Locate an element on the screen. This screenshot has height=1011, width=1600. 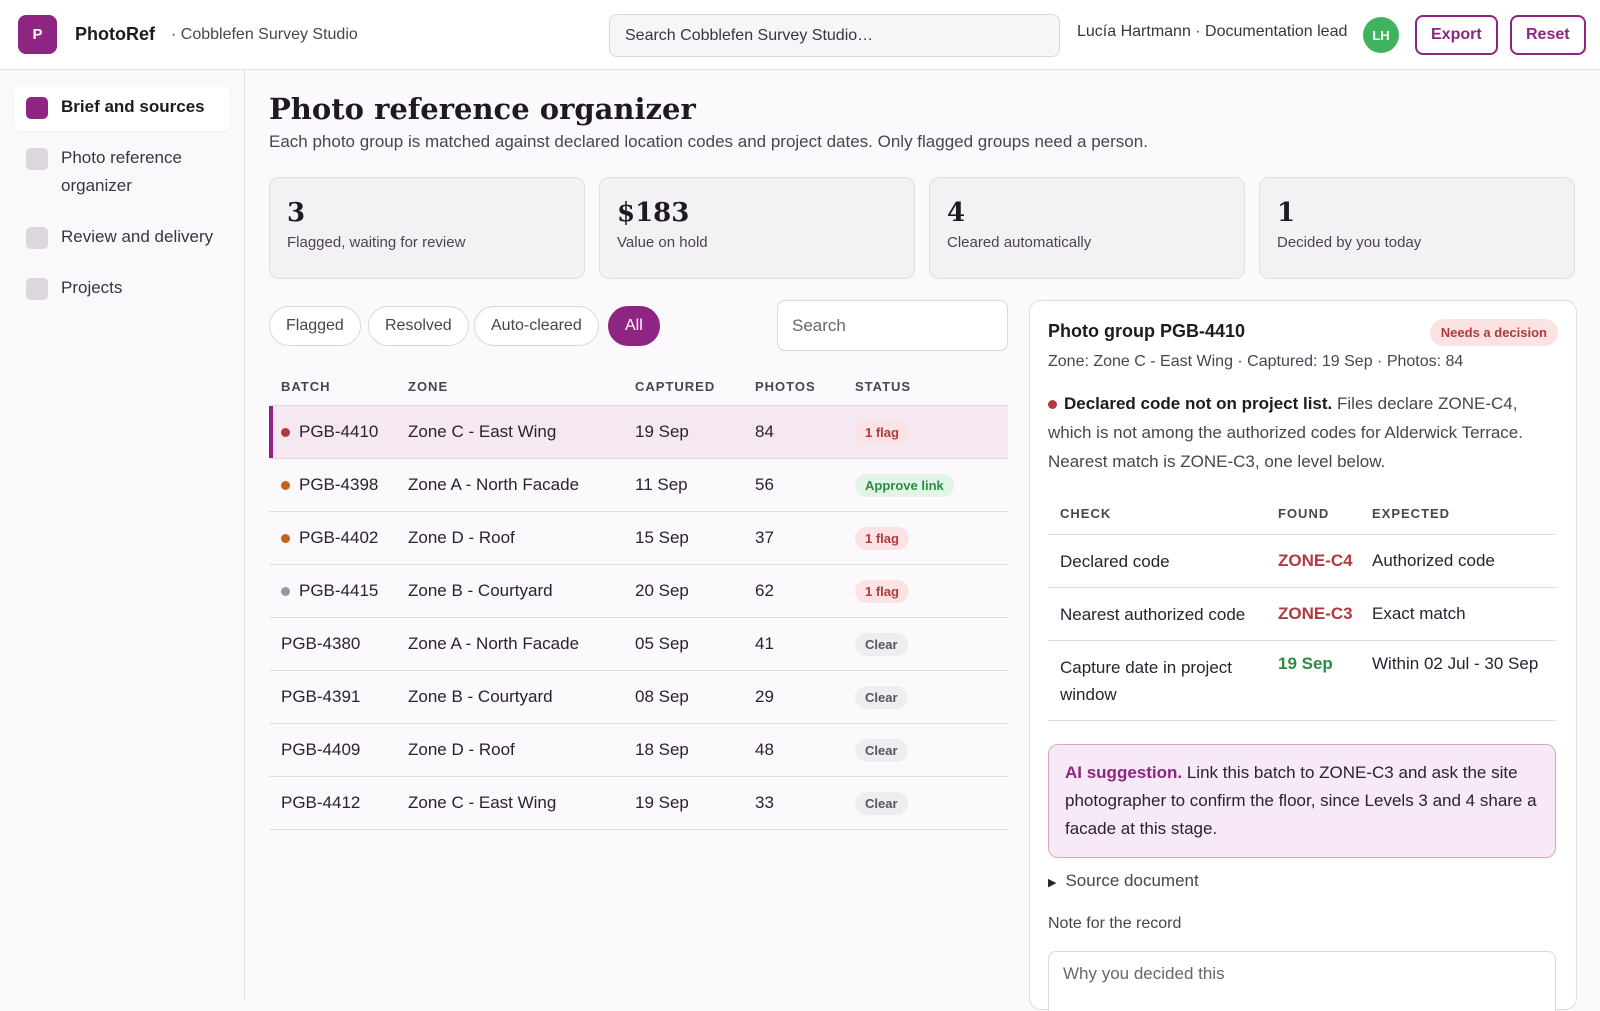
cell-status: Approve link is located at coordinates (931, 485).